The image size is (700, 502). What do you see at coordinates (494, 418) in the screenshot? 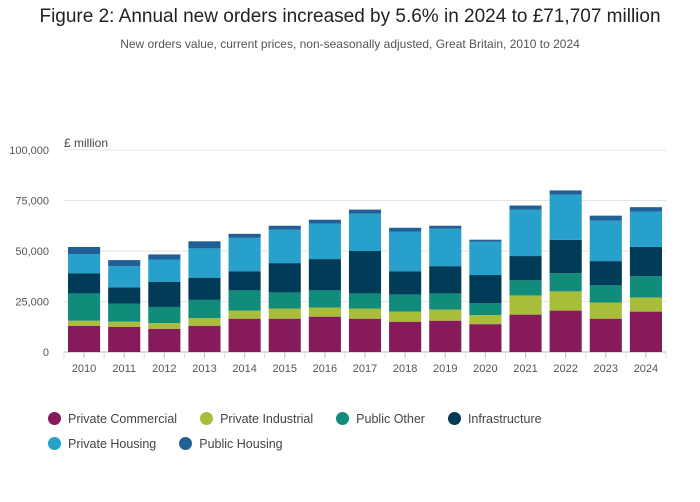
I see `legend-item: Infrastructure` at bounding box center [494, 418].